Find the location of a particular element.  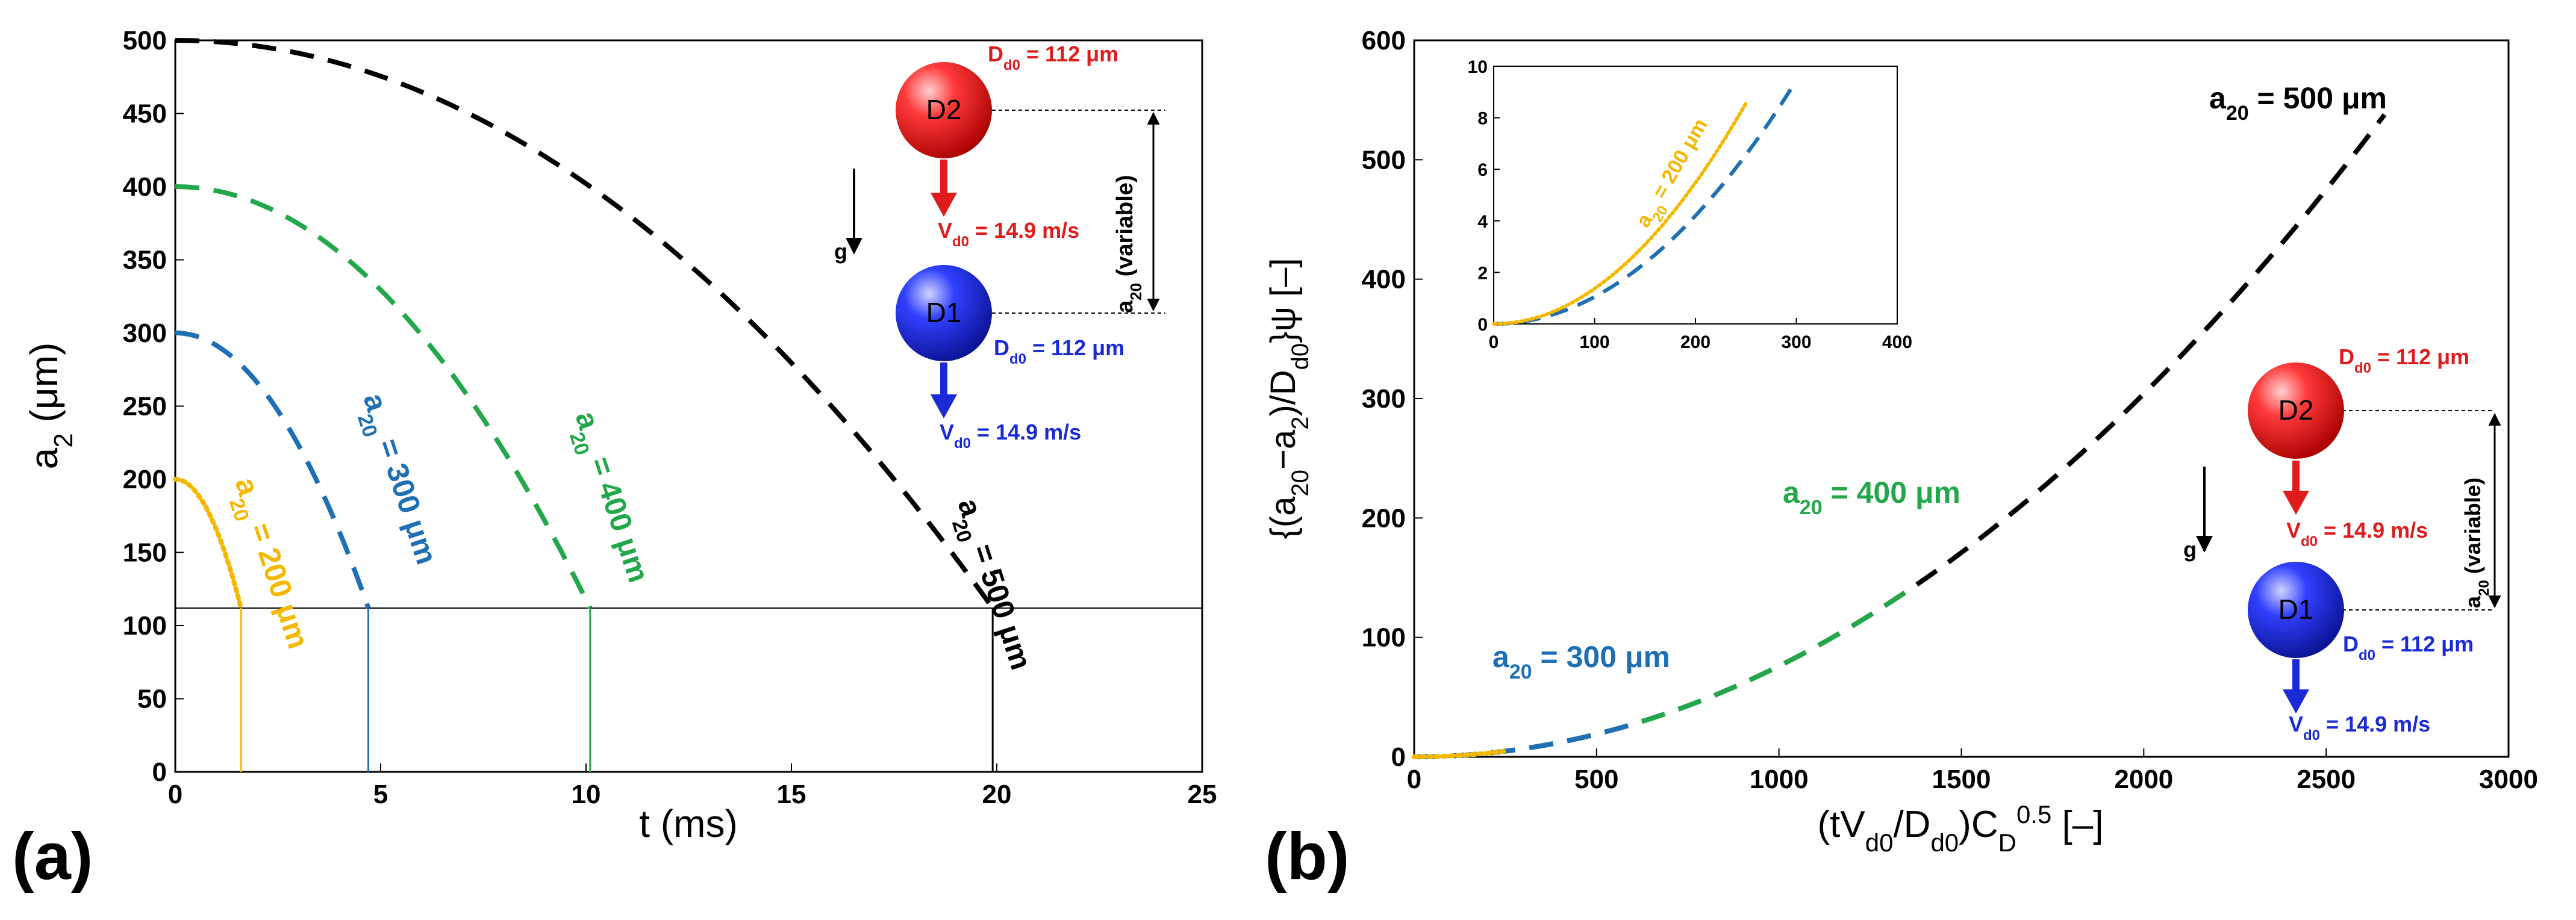

y-tick-label: 350 is located at coordinates (145, 260).